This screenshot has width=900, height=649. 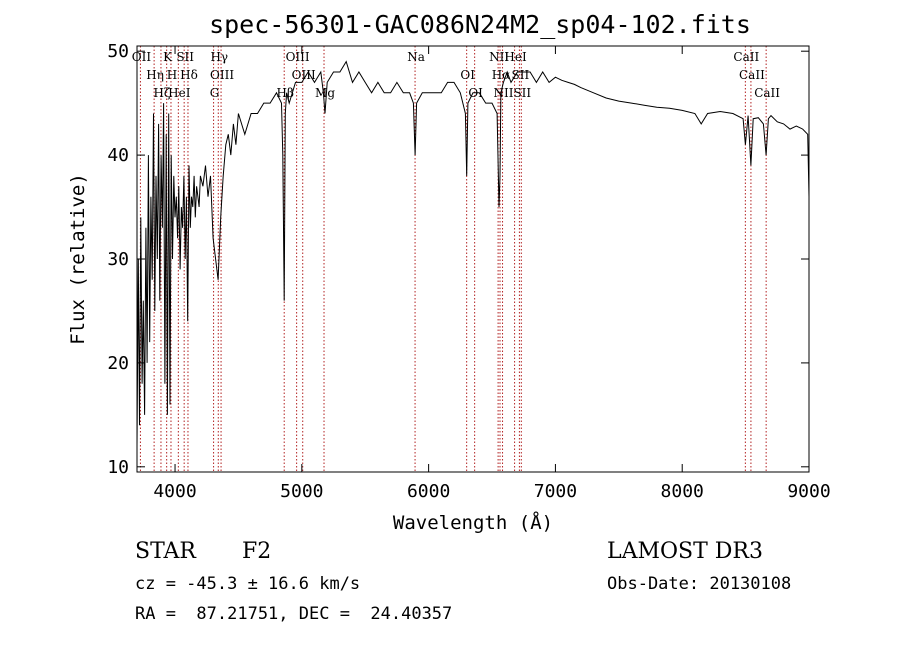 What do you see at coordinates (142, 57) in the screenshot?
I see `spectral-line-label: OII` at bounding box center [142, 57].